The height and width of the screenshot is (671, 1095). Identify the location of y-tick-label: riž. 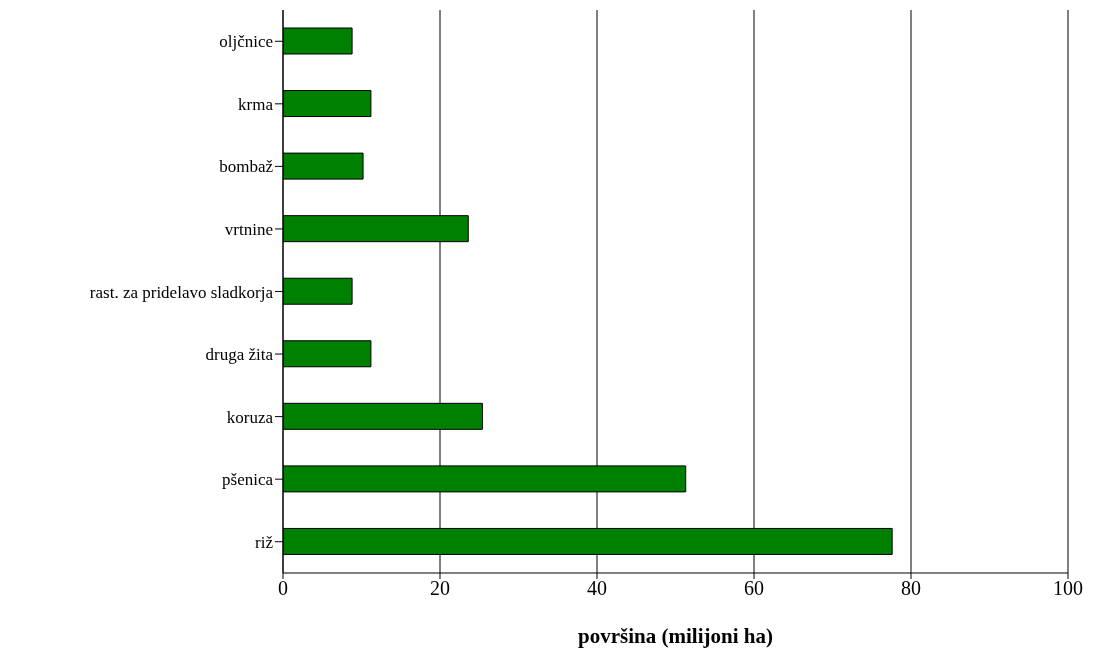
(264, 542).